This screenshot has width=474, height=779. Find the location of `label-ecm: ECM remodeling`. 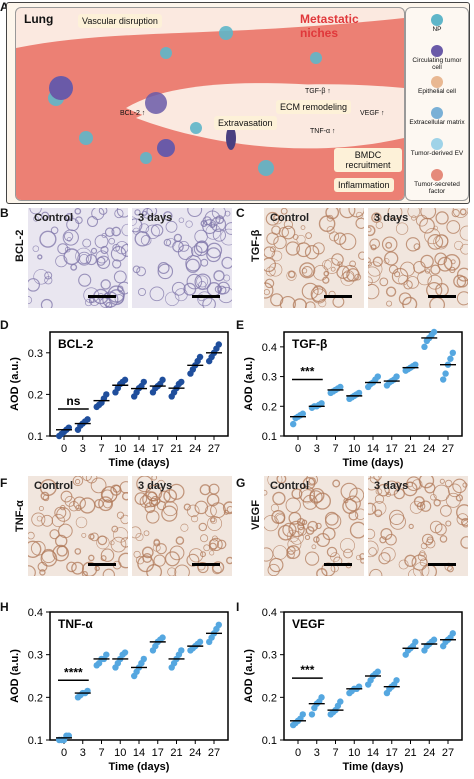

label-ecm: ECM remodeling is located at coordinates (314, 107).